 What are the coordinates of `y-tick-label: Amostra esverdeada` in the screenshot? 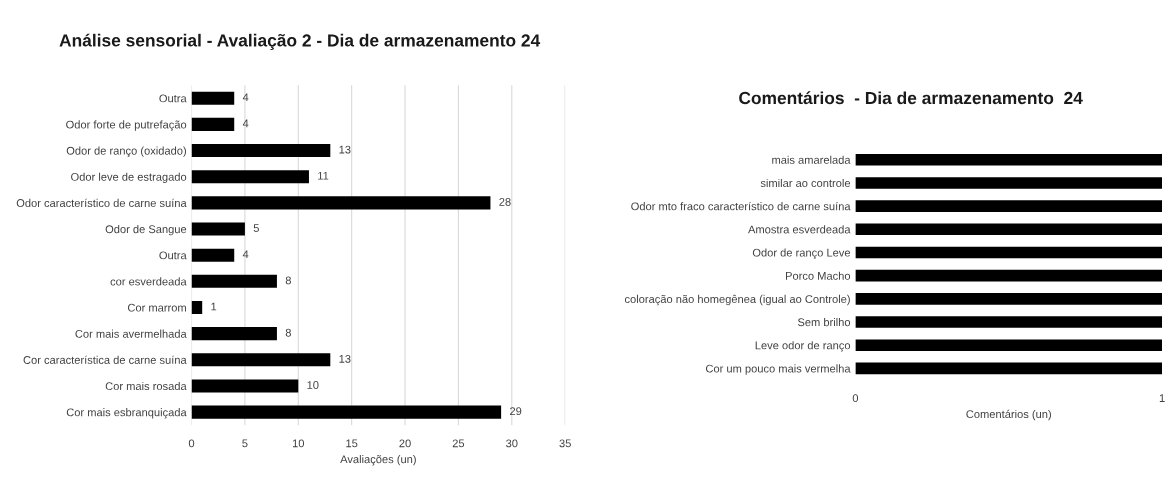 It's located at (799, 229).